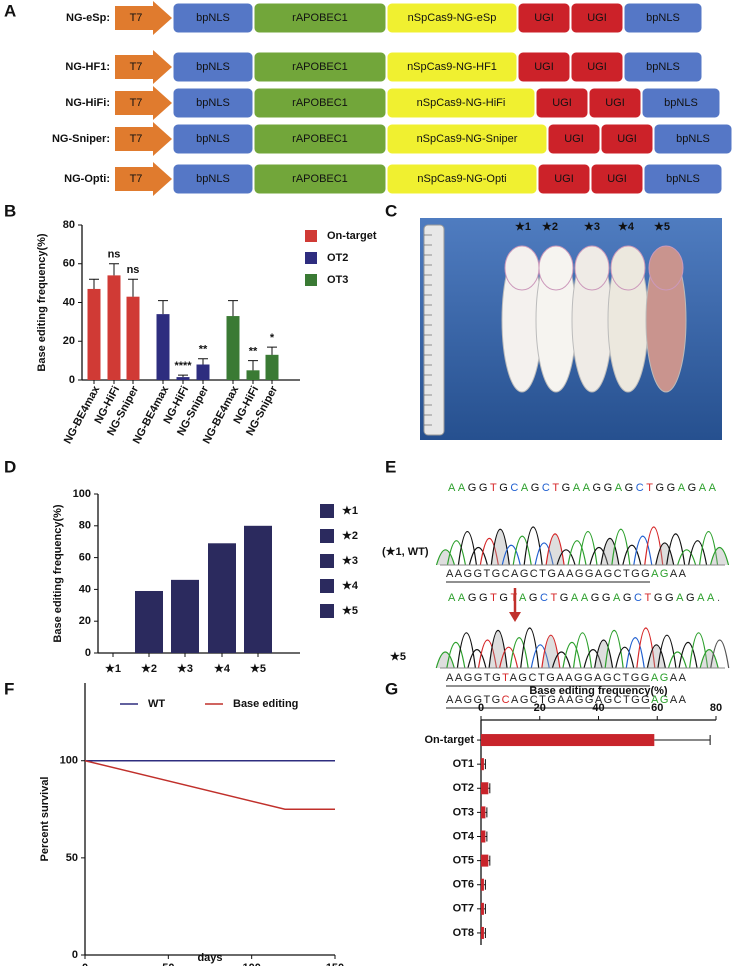 The image size is (732, 966). Describe the element at coordinates (657, 708) in the screenshot. I see `x-tick-label: 60` at that location.